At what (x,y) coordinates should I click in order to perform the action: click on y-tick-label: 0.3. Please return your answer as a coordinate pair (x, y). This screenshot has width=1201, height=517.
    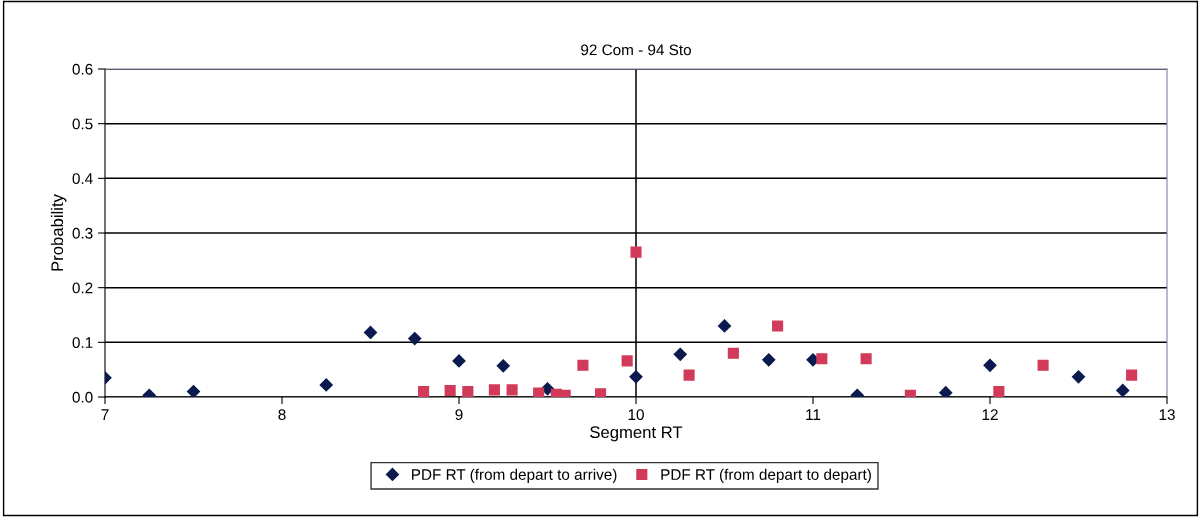
    Looking at the image, I should click on (82, 233).